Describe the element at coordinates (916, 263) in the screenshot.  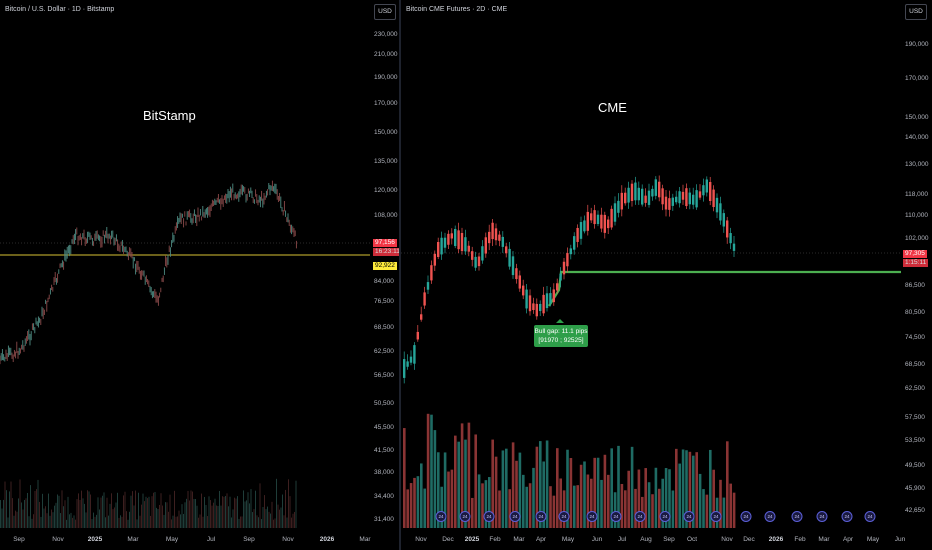
I see `countdown-tag: 1:15:11` at that location.